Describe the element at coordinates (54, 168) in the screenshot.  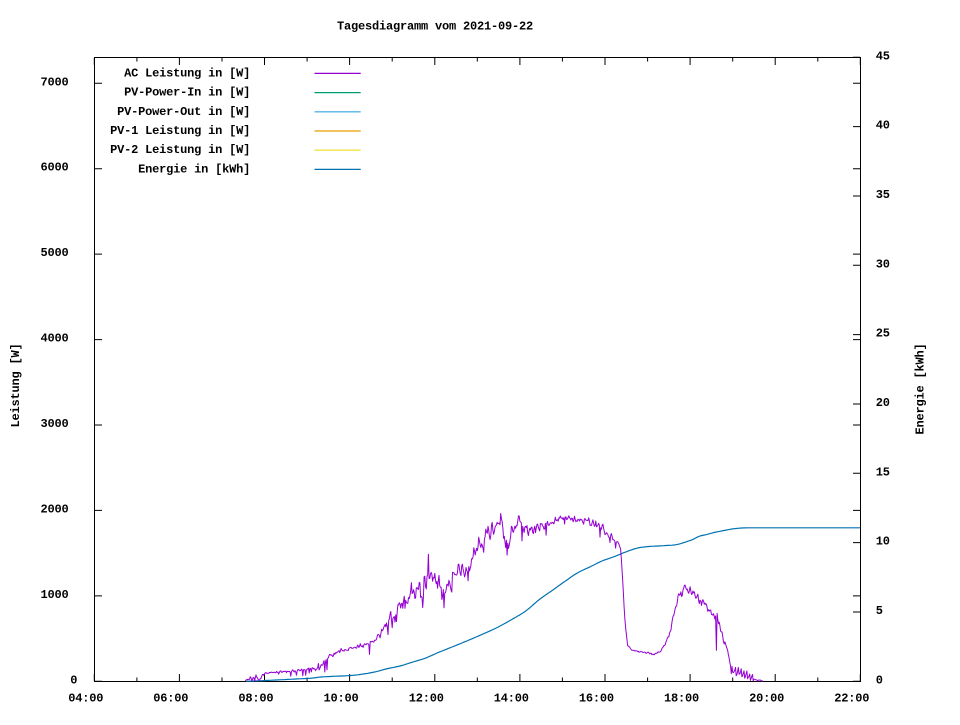
I see `svg-text: 6000` at that location.